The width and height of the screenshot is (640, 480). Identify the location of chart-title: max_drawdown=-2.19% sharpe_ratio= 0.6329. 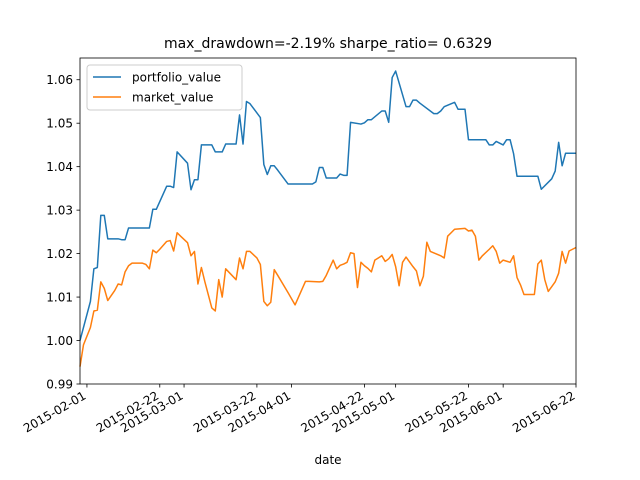
(328, 44).